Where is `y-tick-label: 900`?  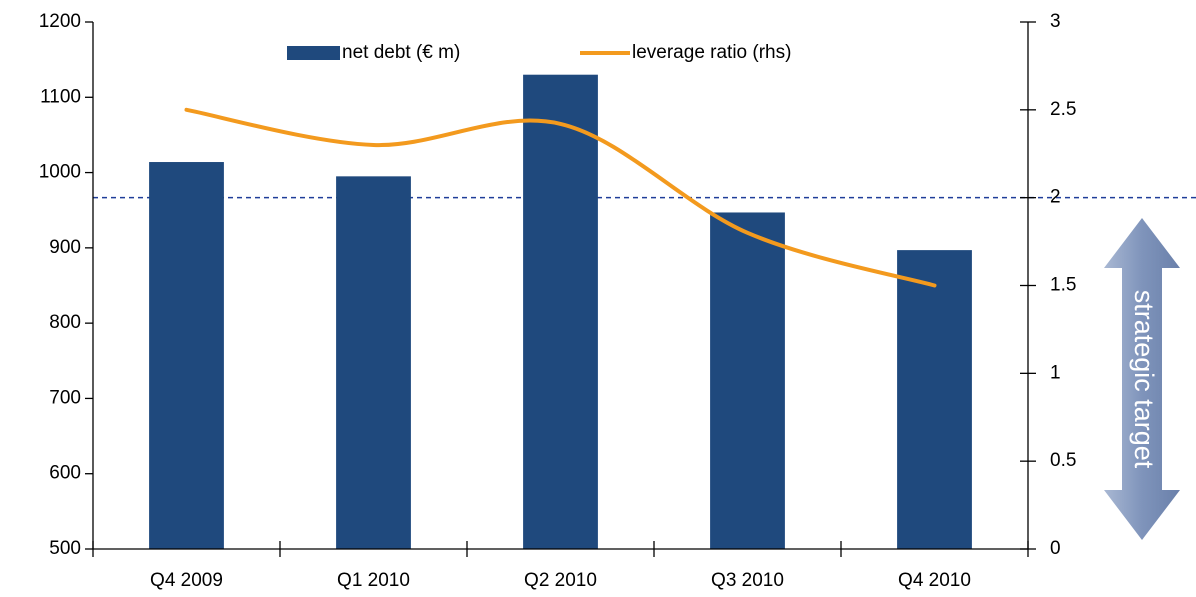
y-tick-label: 900 is located at coordinates (65, 247).